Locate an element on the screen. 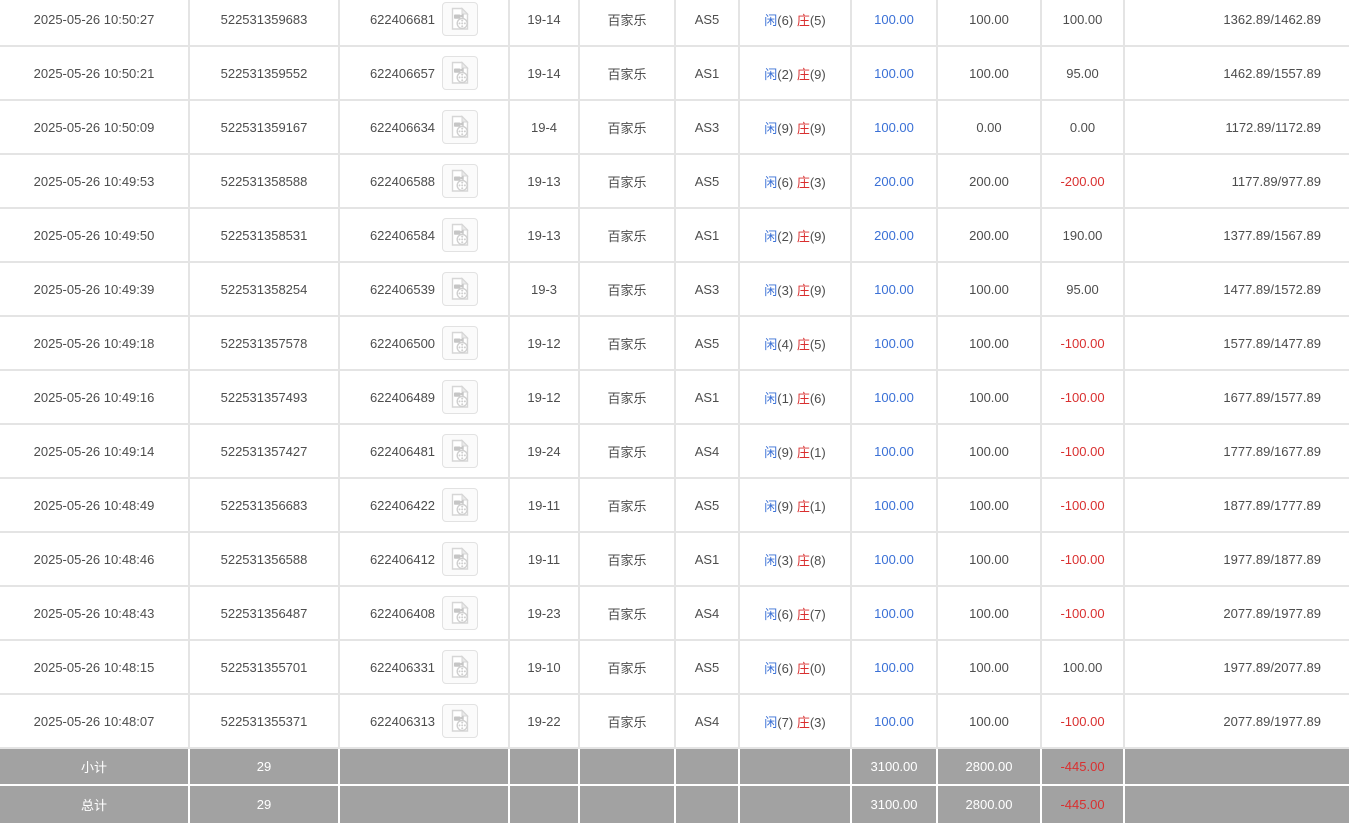 This screenshot has width=1349, height=823. cell-round-id: 622406481 is located at coordinates (425, 452).